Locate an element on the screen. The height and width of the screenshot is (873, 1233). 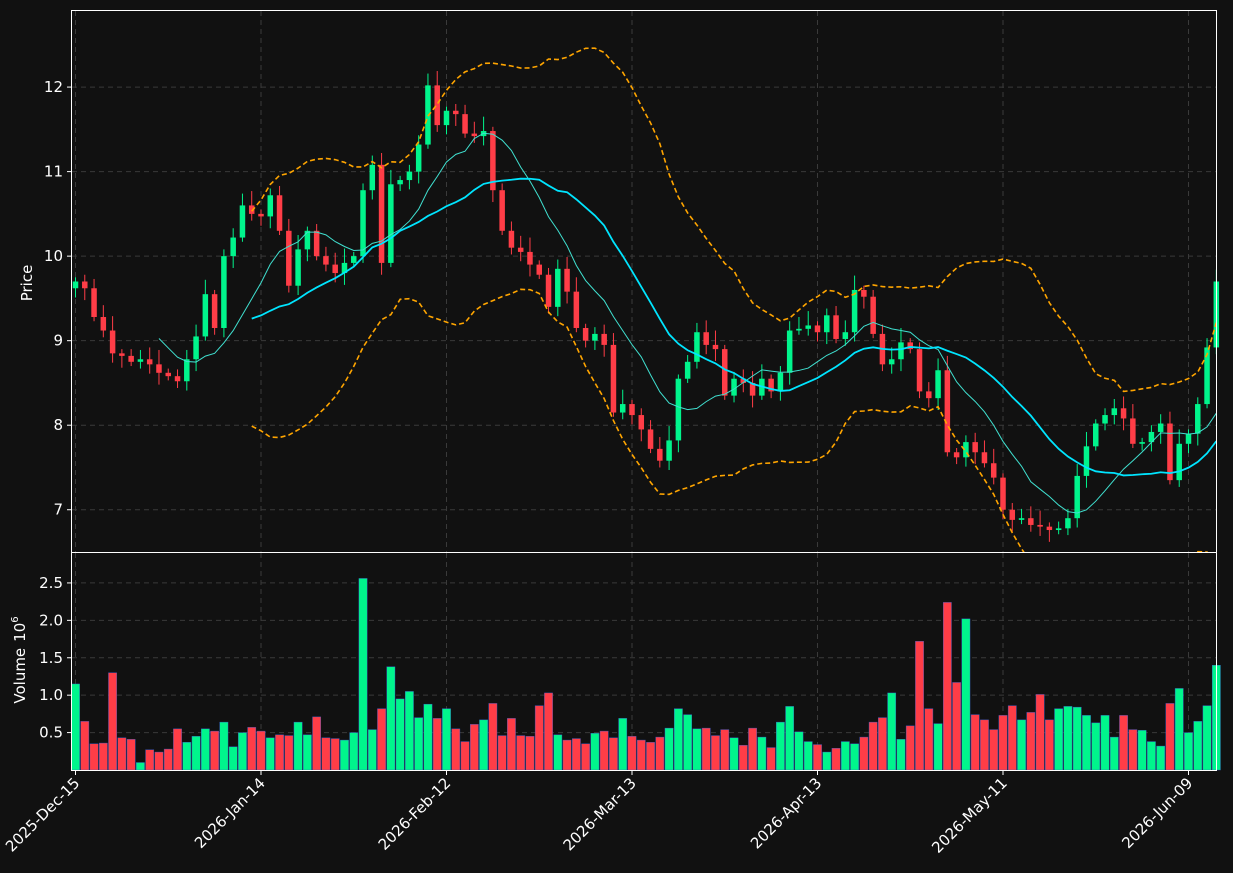
volume-axis-title-text: Volume is located at coordinates (20, 676).